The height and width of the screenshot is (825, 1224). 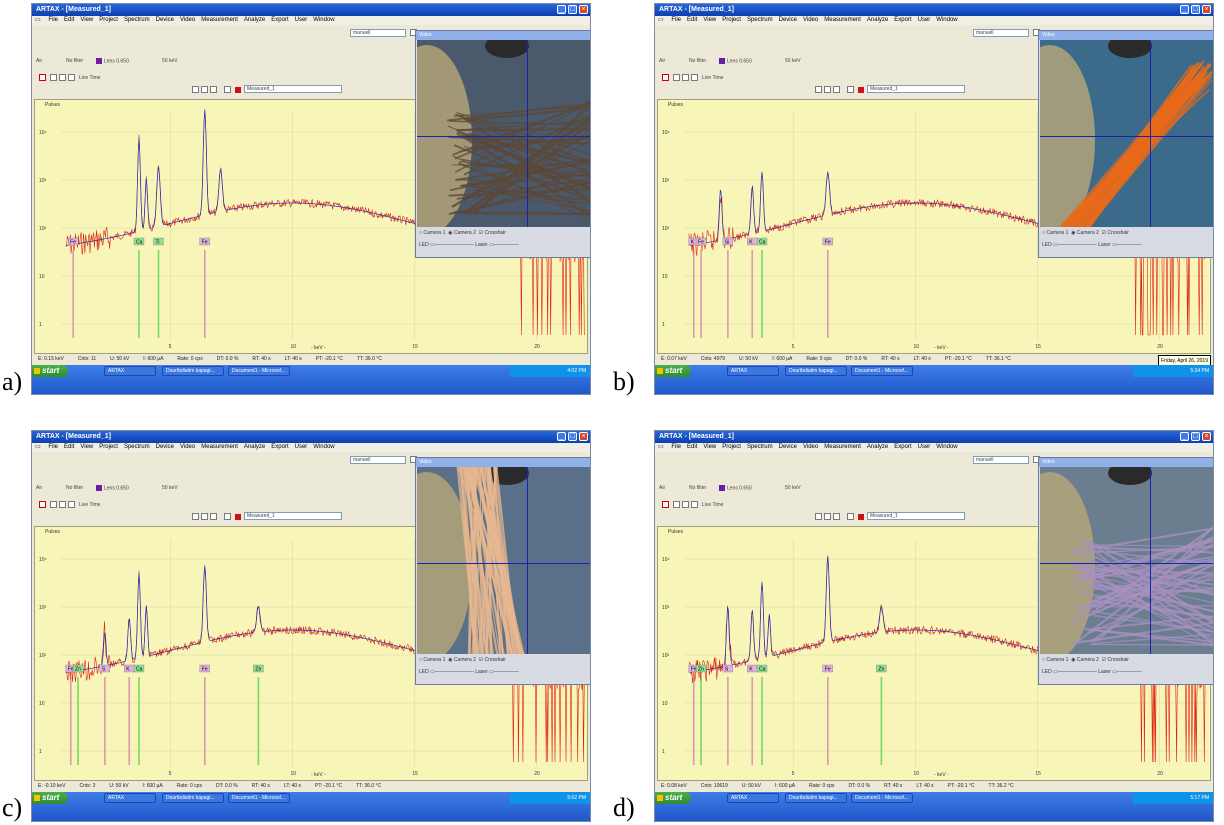 I want to click on method-combo: manuell, so click(x=1001, y=33).